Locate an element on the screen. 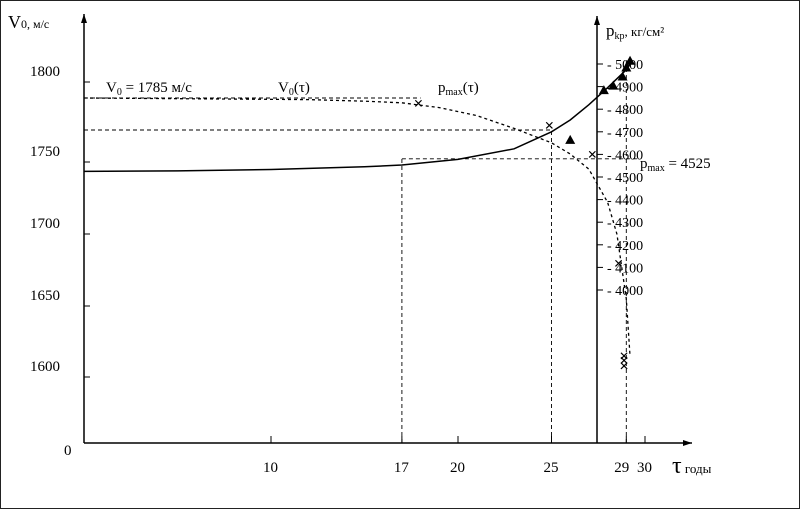  left-tick-label: 1800 is located at coordinates (45, 72).